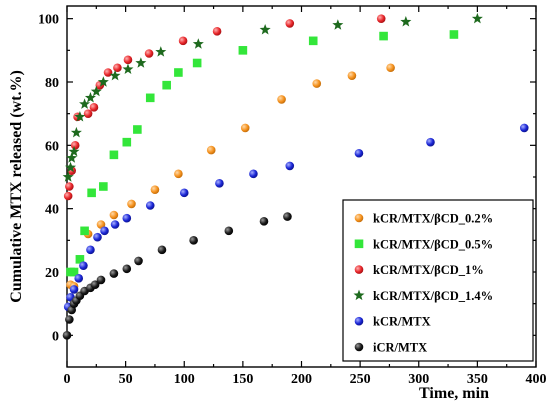 This screenshot has width=550, height=406. I want to click on y-tick-label: 60, so click(52, 146).